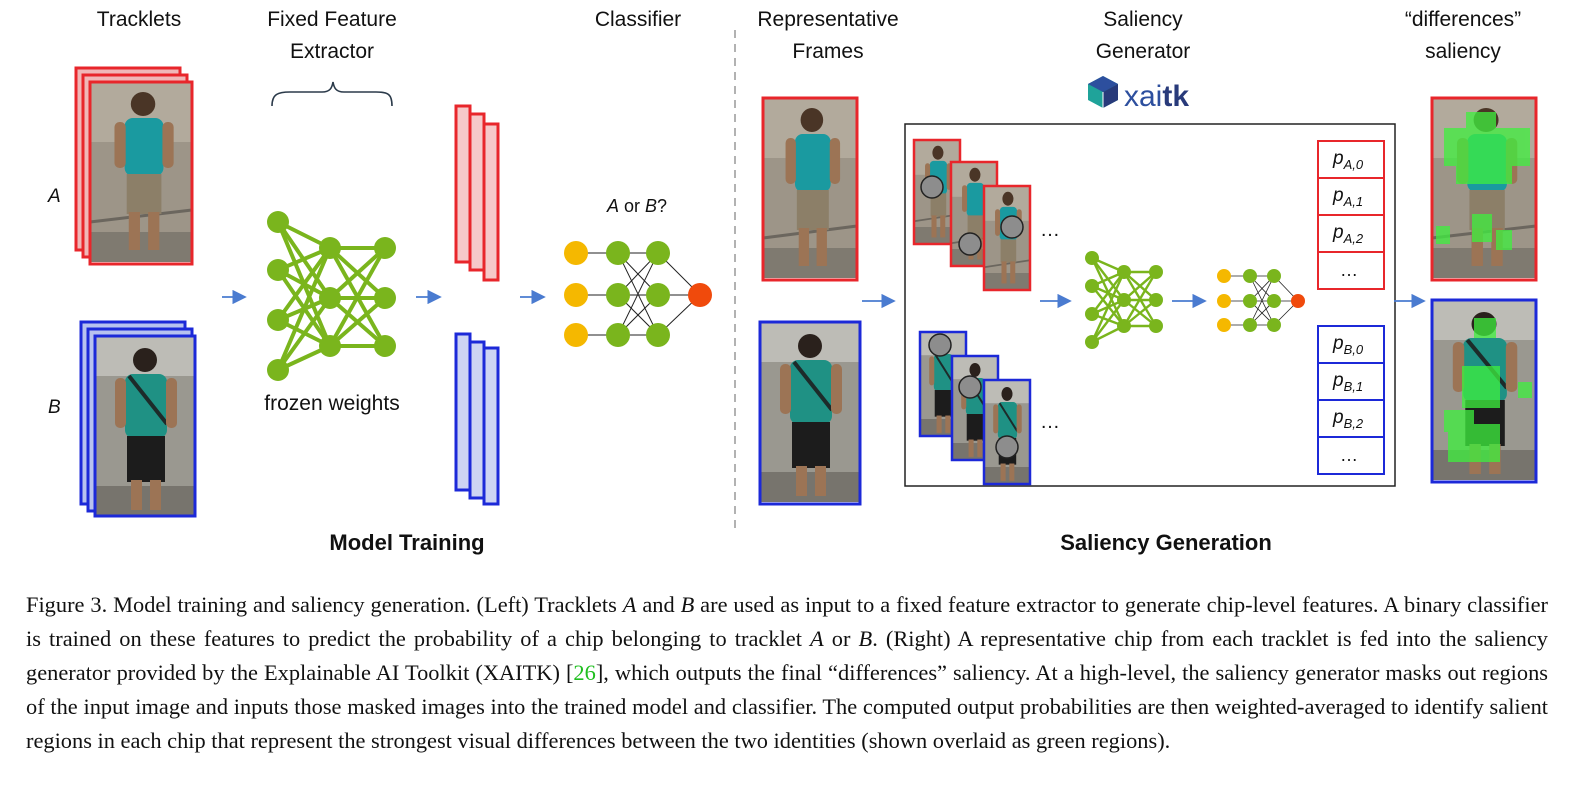 This screenshot has width=1574, height=802. What do you see at coordinates (1166, 542) in the screenshot?
I see `section-title-saliency-generation: Saliency Generation` at bounding box center [1166, 542].